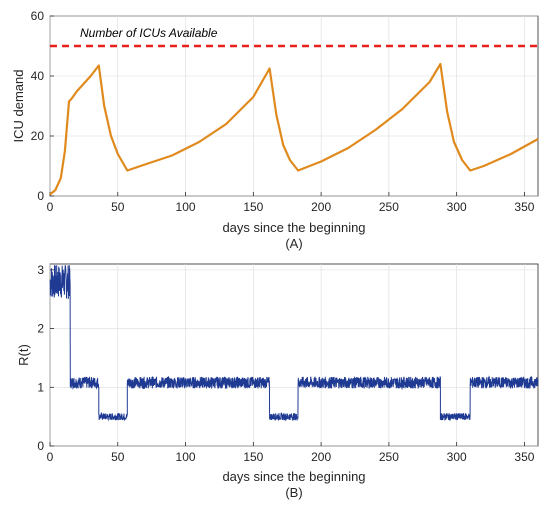 The image size is (550, 507). I want to click on panel-label-b: (B), so click(293, 492).